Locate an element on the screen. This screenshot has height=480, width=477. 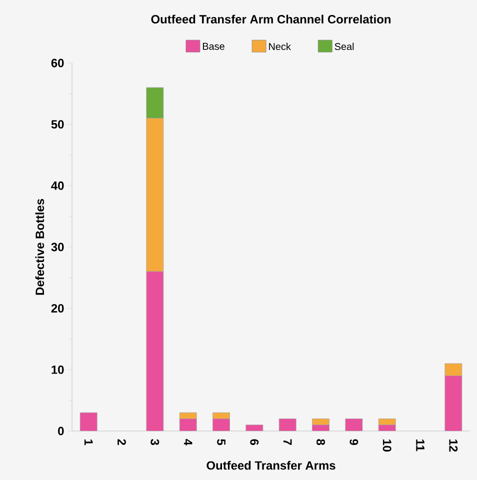
x-tick-label: 3 is located at coordinates (155, 442).